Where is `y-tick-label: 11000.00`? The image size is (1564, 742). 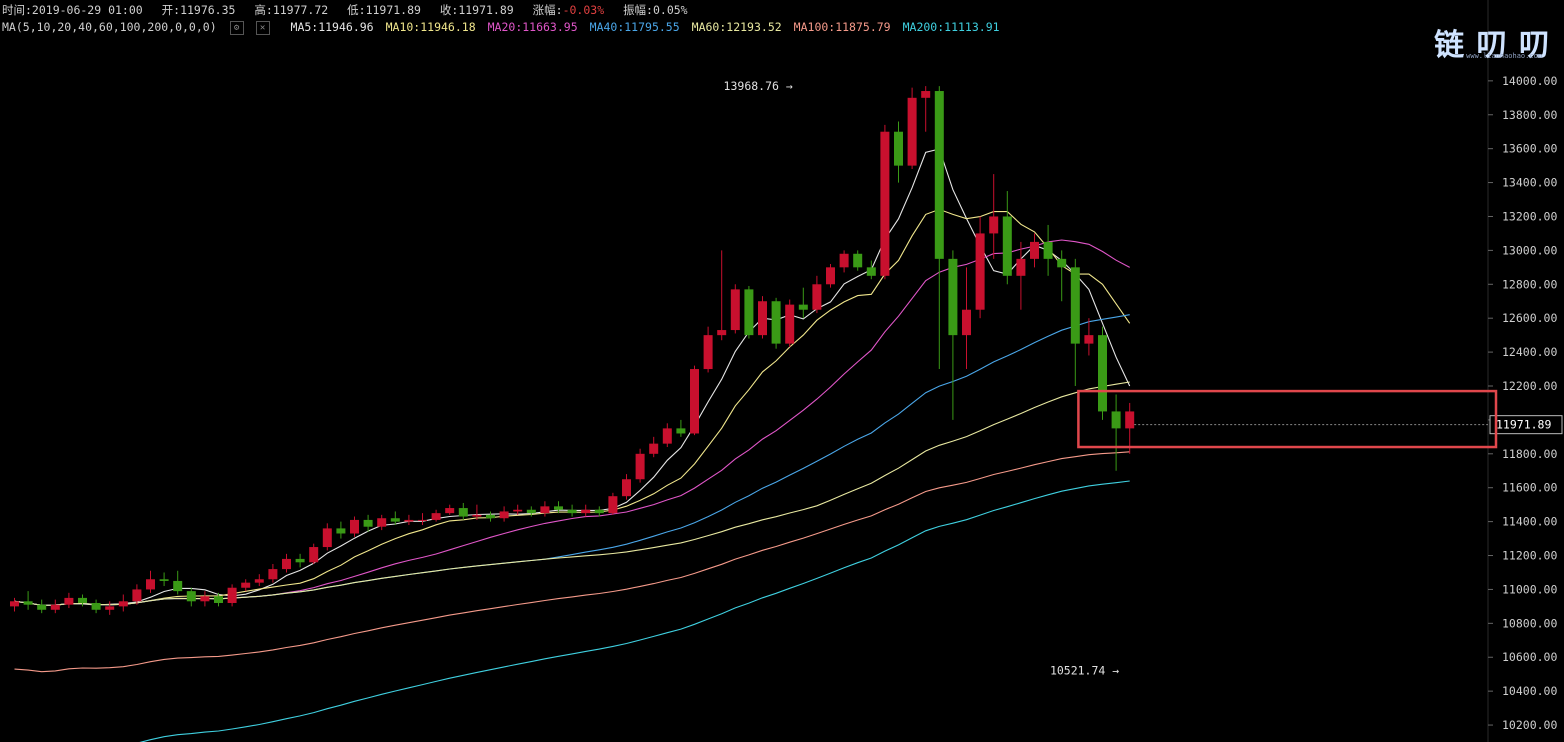 y-tick-label: 11000.00 is located at coordinates (1529, 589).